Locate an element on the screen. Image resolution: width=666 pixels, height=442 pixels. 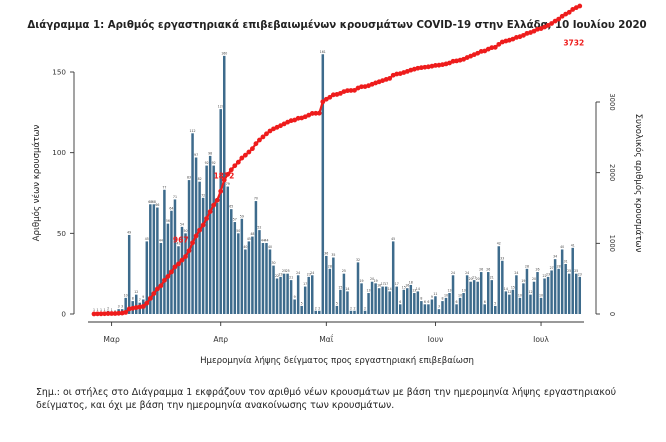
bar-value-label: 59 is located at coordinates (242, 216).